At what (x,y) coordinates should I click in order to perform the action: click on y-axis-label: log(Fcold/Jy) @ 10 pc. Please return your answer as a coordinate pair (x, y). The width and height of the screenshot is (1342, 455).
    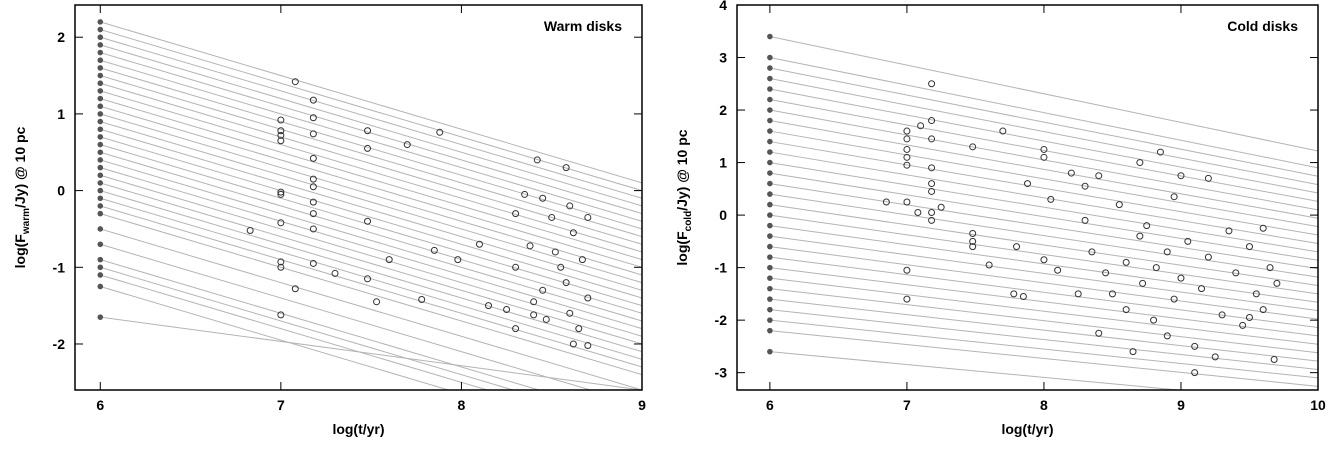
    Looking at the image, I should click on (684, 197).